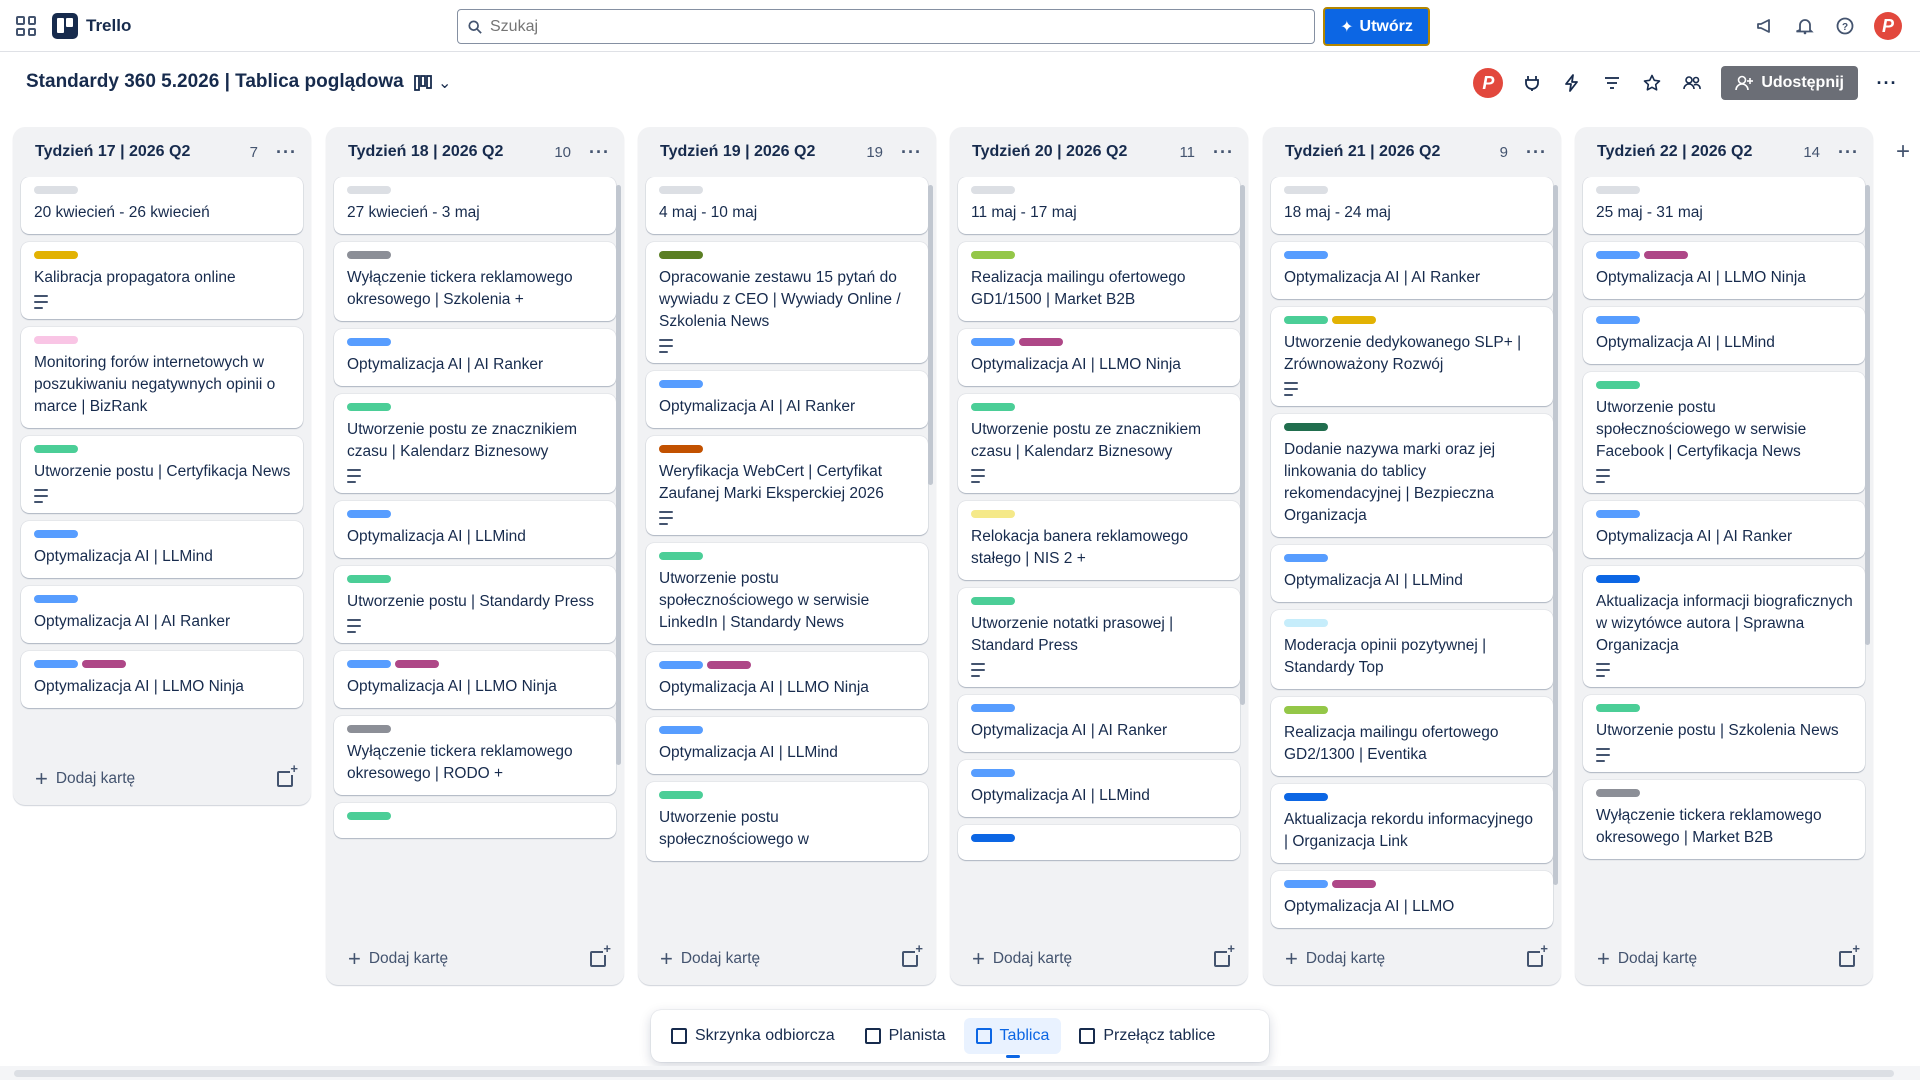  I want to click on list-header: Tydzień 18 | 2026 Q2 10 ···, so click(475, 152).